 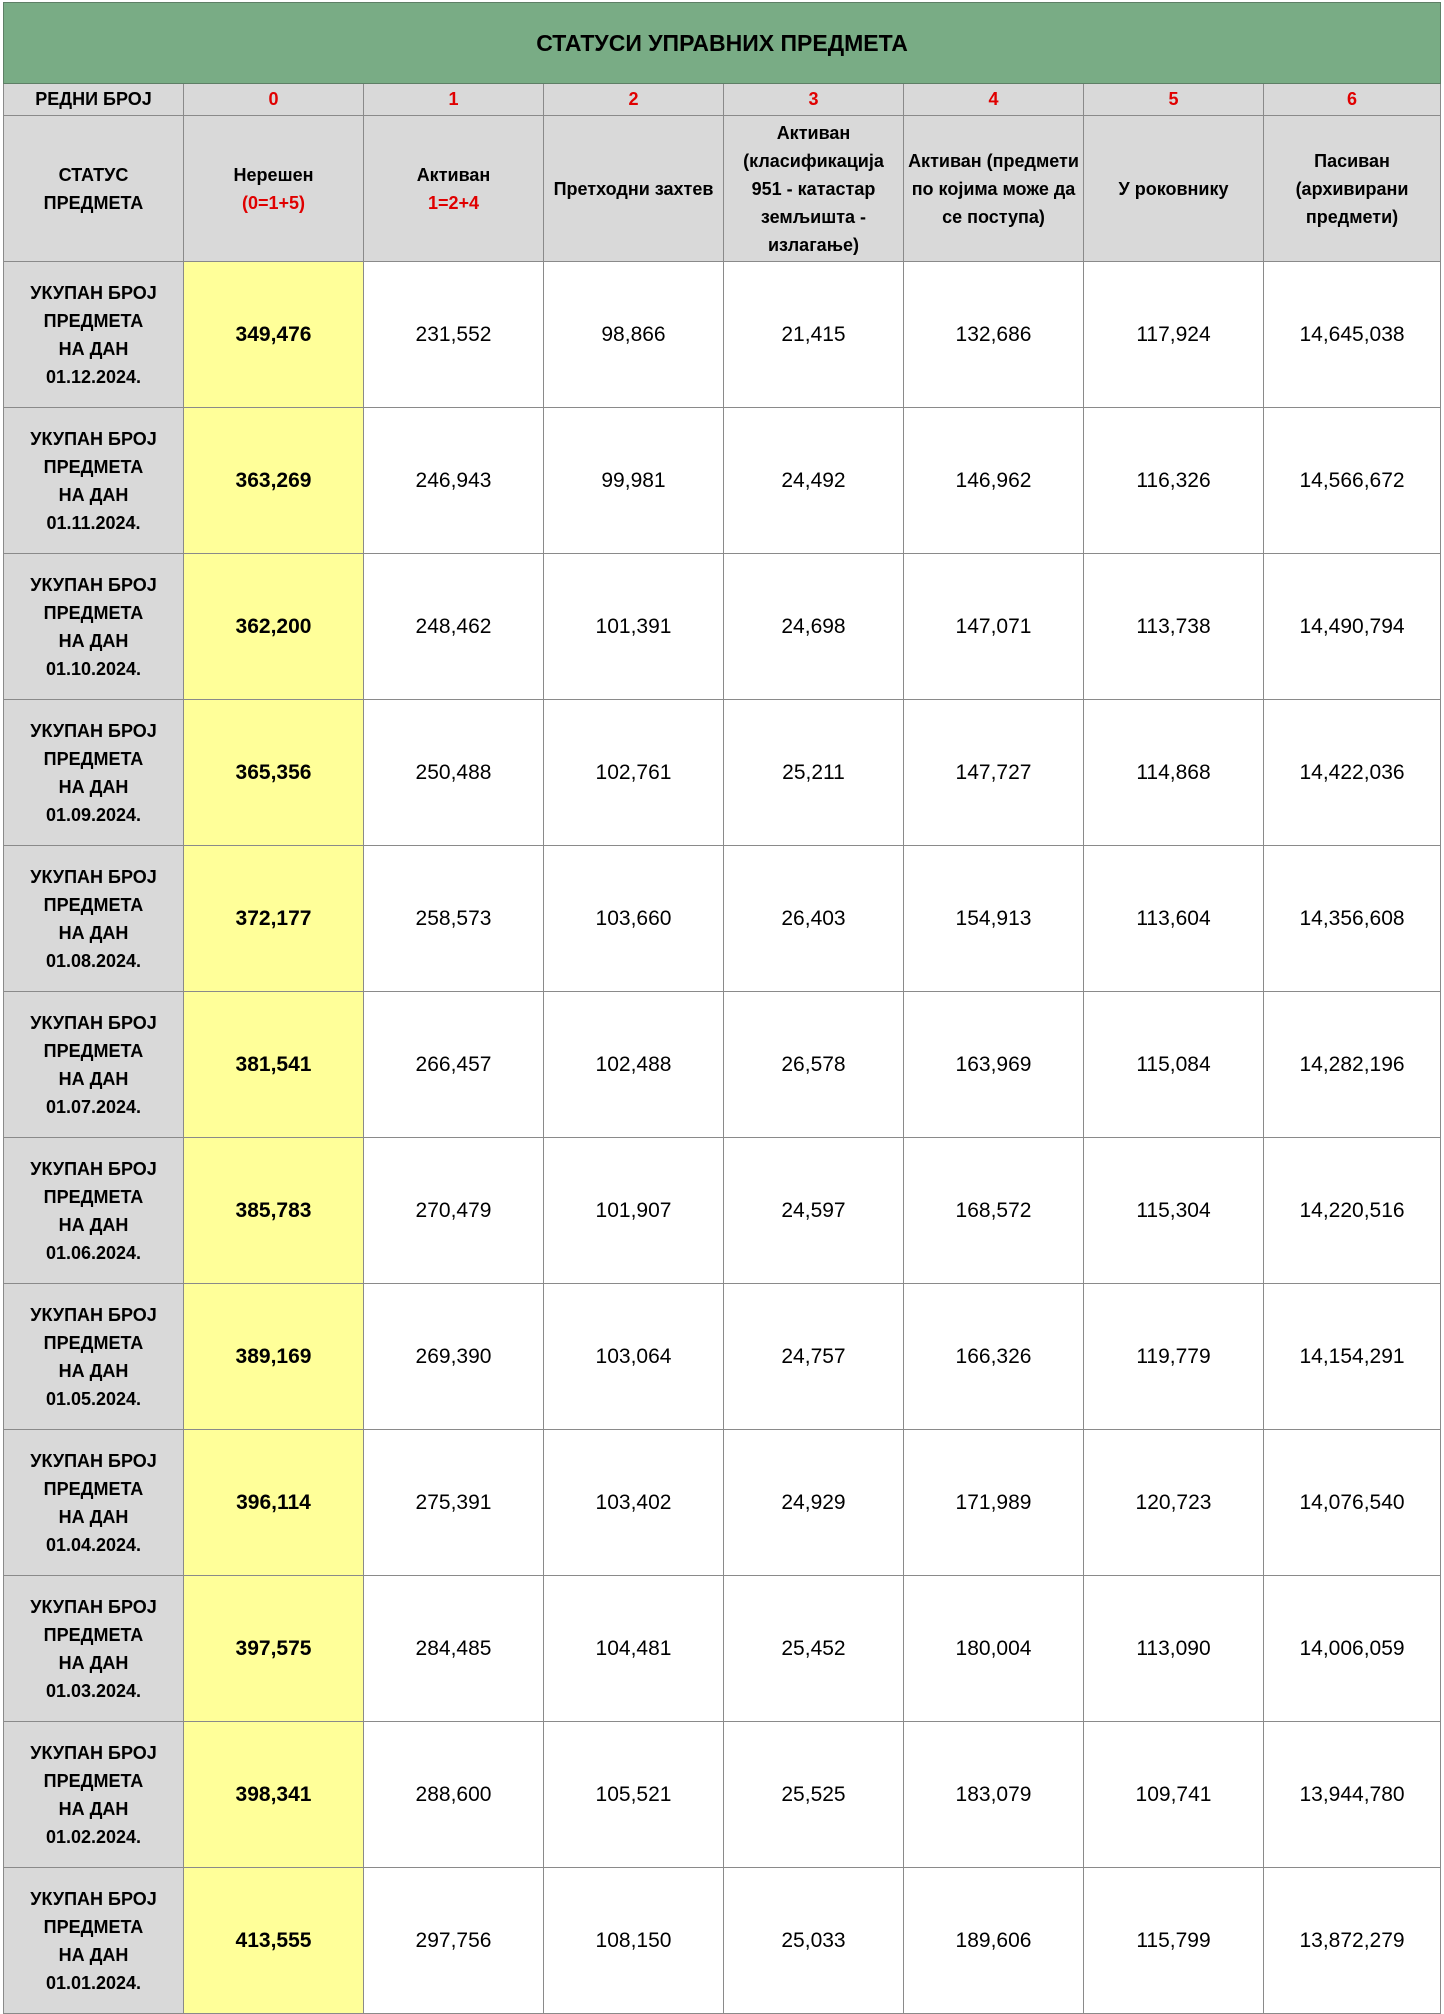 I want to click on table-cell: 163,969, so click(x=993, y=1064).